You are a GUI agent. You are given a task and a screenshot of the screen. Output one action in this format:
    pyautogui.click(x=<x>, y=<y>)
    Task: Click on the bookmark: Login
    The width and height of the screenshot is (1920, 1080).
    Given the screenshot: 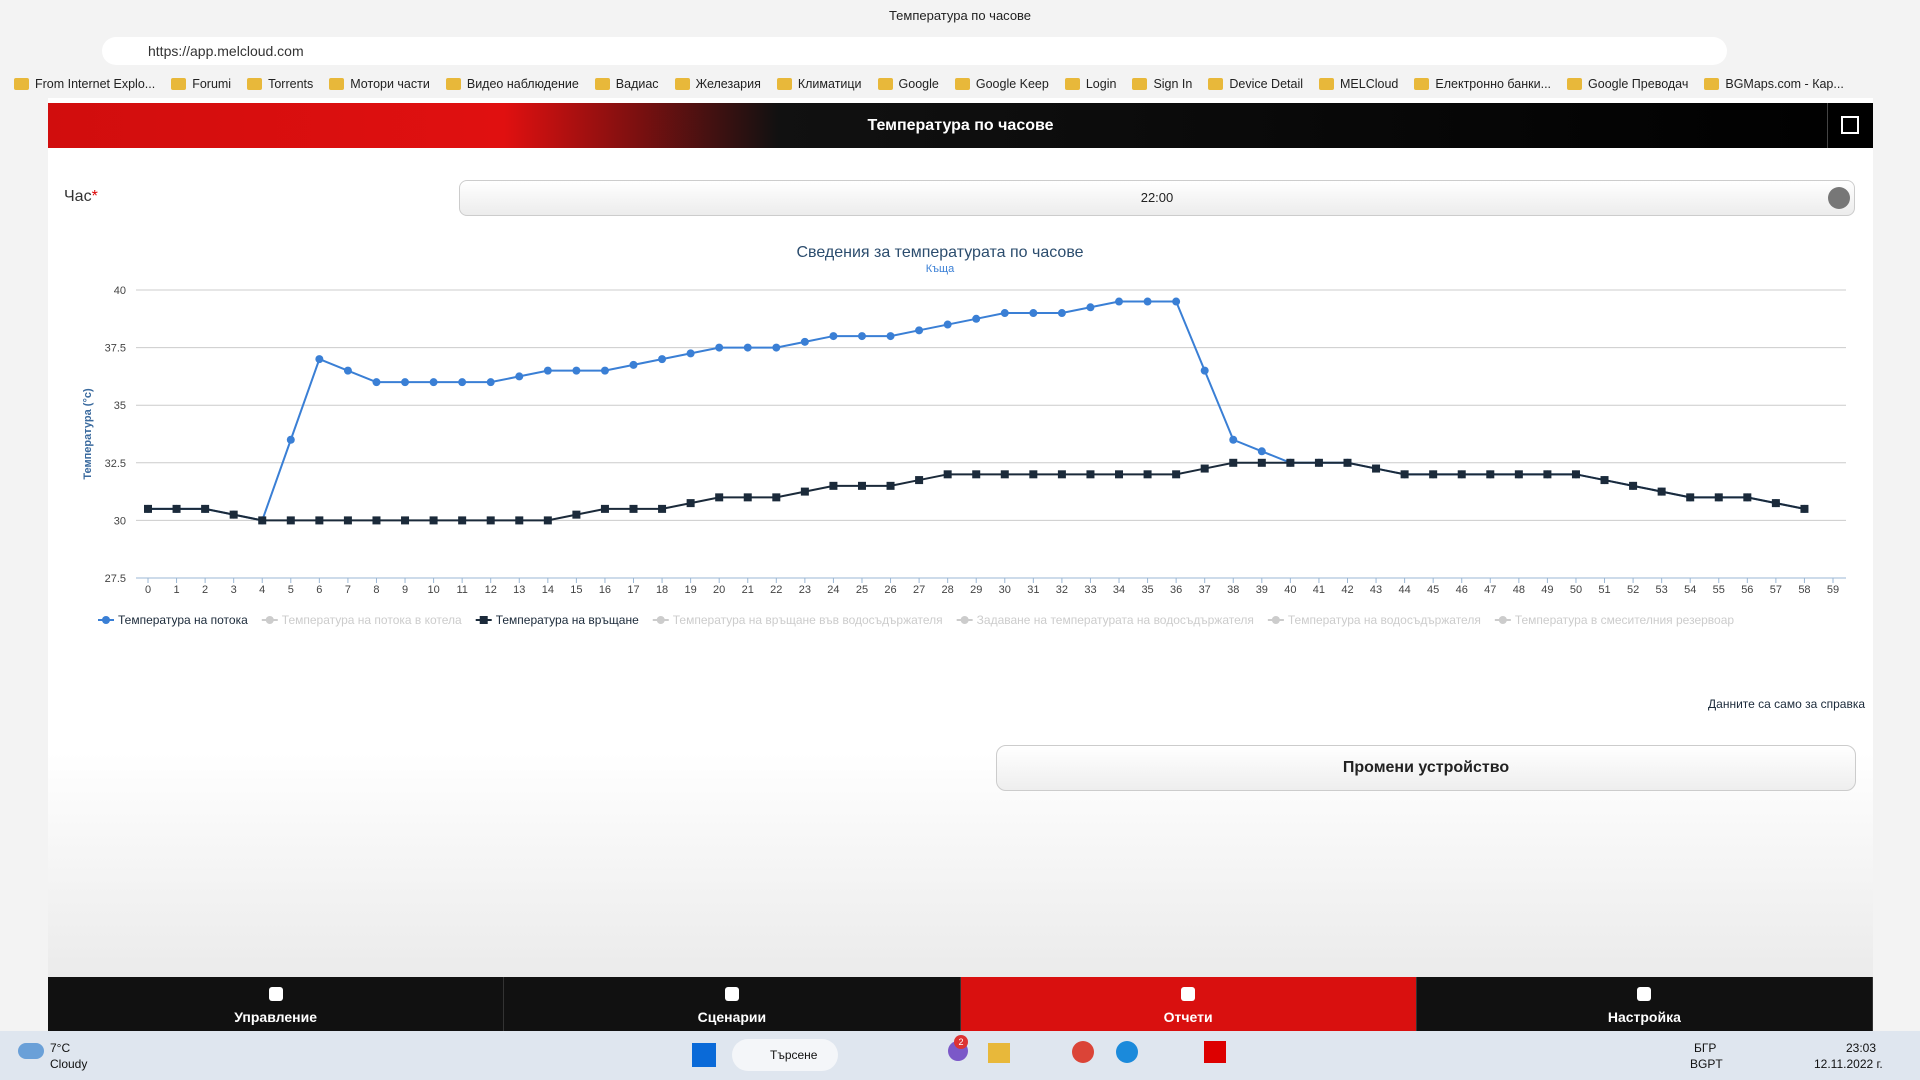 What is the action you would take?
    pyautogui.click(x=1090, y=84)
    